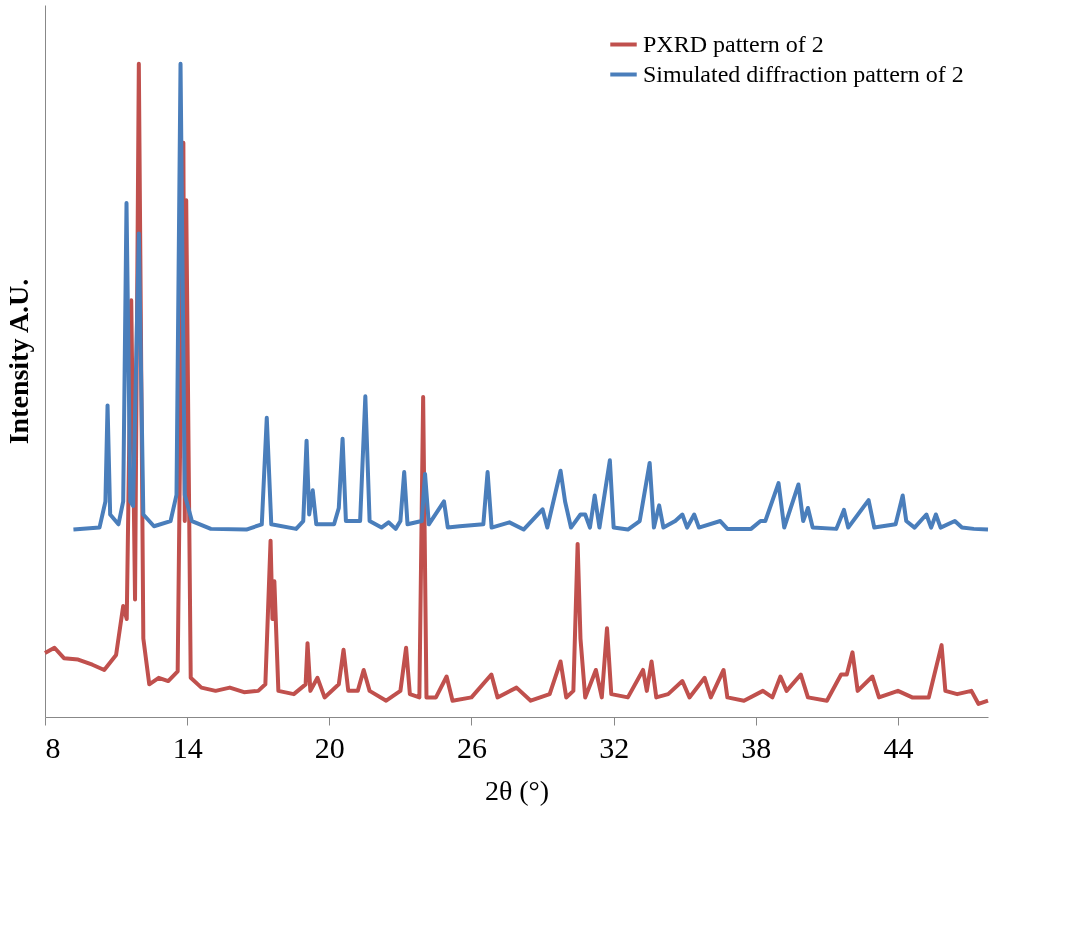  What do you see at coordinates (187, 747) in the screenshot?
I see `x-tick-label: 14` at bounding box center [187, 747].